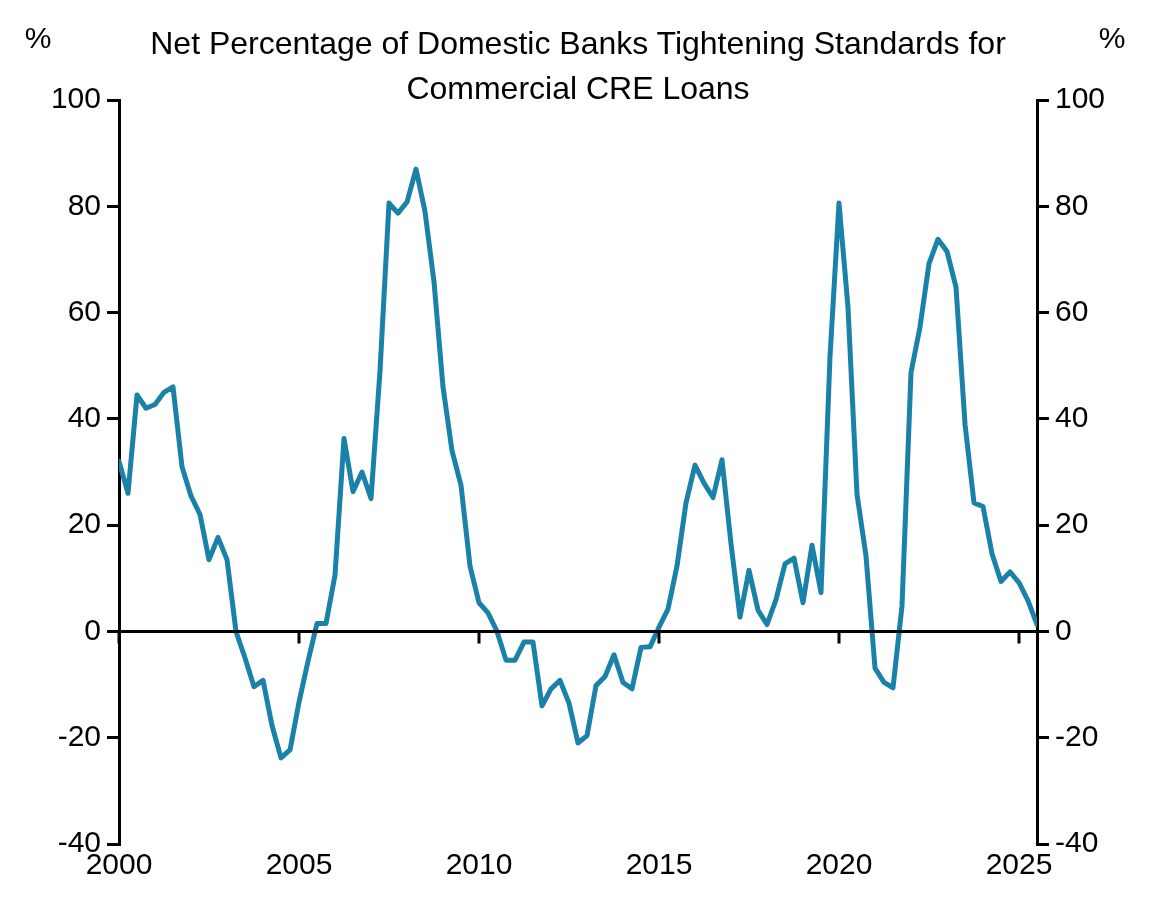  What do you see at coordinates (659, 864) in the screenshot?
I see `x-tick-label: 2015` at bounding box center [659, 864].